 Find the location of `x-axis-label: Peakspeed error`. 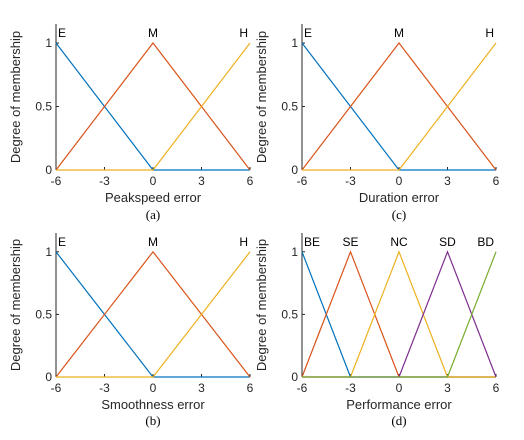

x-axis-label: Peakspeed error is located at coordinates (153, 197).